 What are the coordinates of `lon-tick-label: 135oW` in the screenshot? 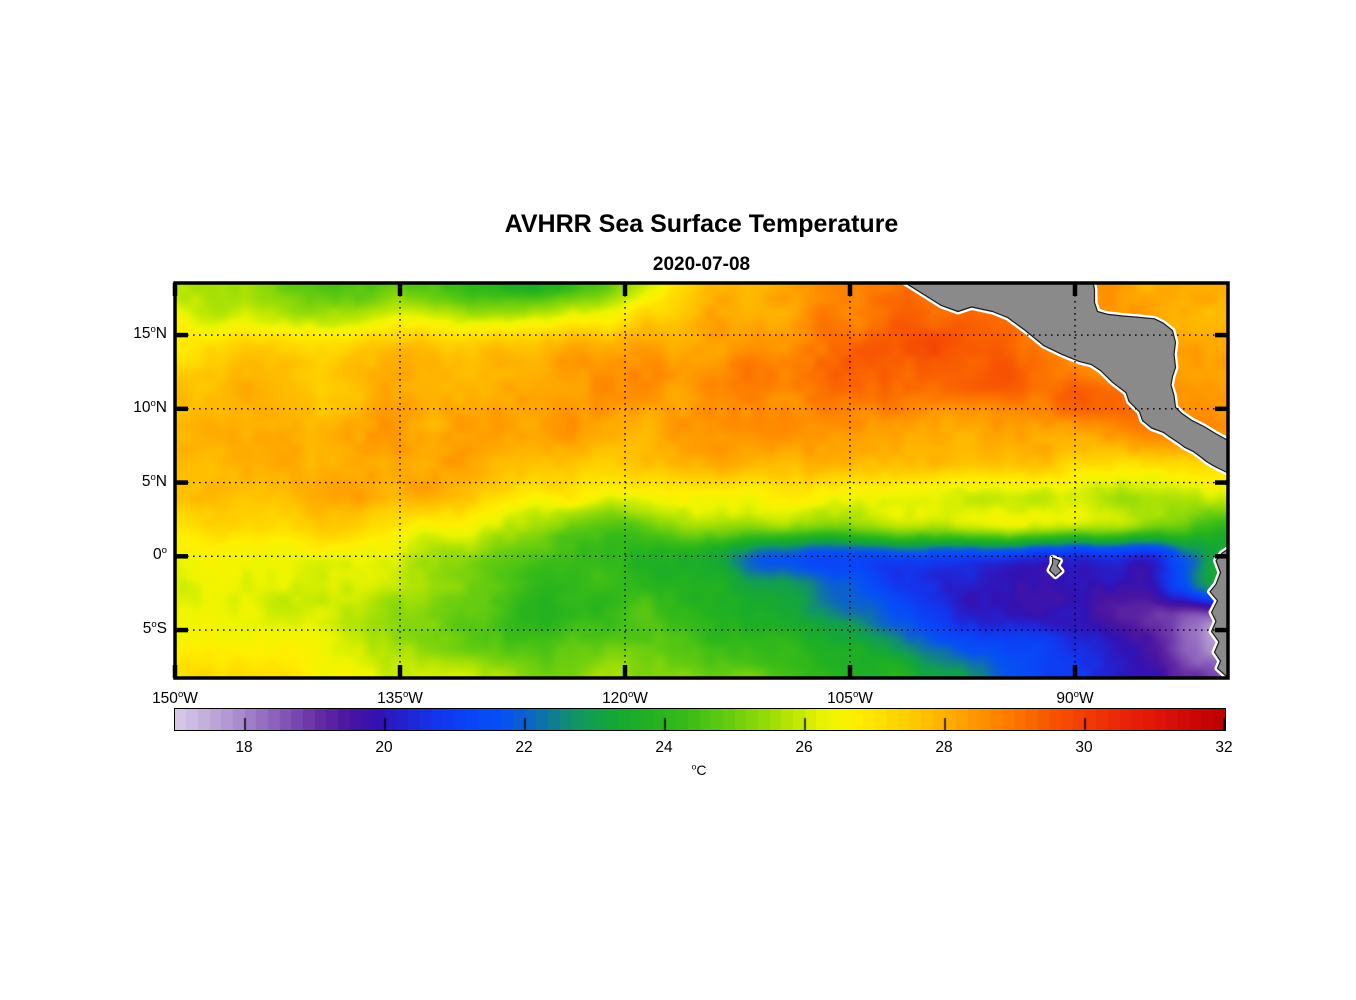 It's located at (400, 697).